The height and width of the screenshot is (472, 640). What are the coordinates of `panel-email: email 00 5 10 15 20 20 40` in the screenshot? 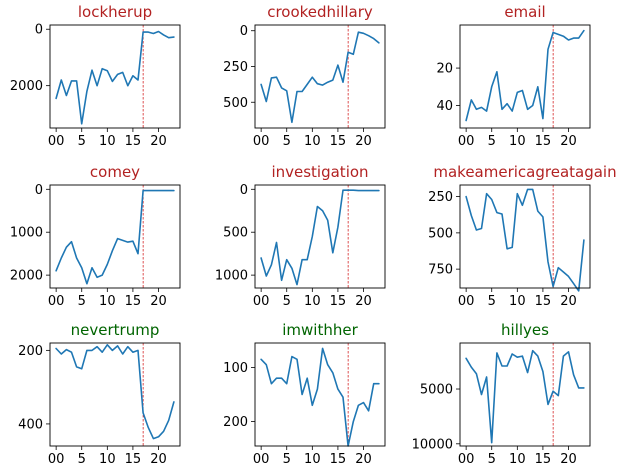 It's located at (513, 76).